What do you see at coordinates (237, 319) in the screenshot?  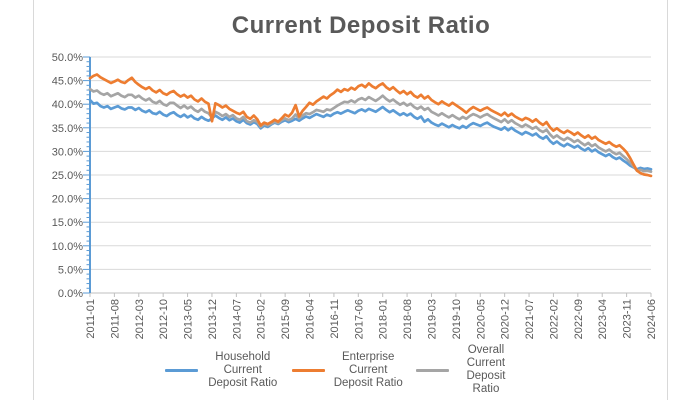 I see `svg-text: 2014-07` at bounding box center [237, 319].